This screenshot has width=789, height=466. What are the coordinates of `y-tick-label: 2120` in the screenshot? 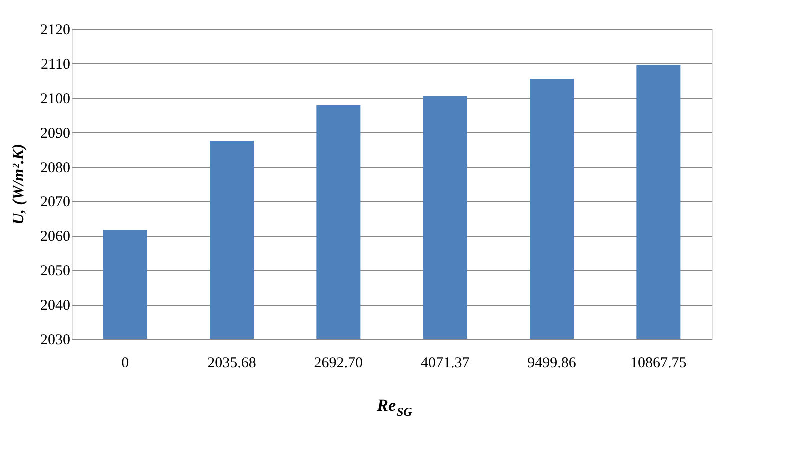 It's located at (55, 30).